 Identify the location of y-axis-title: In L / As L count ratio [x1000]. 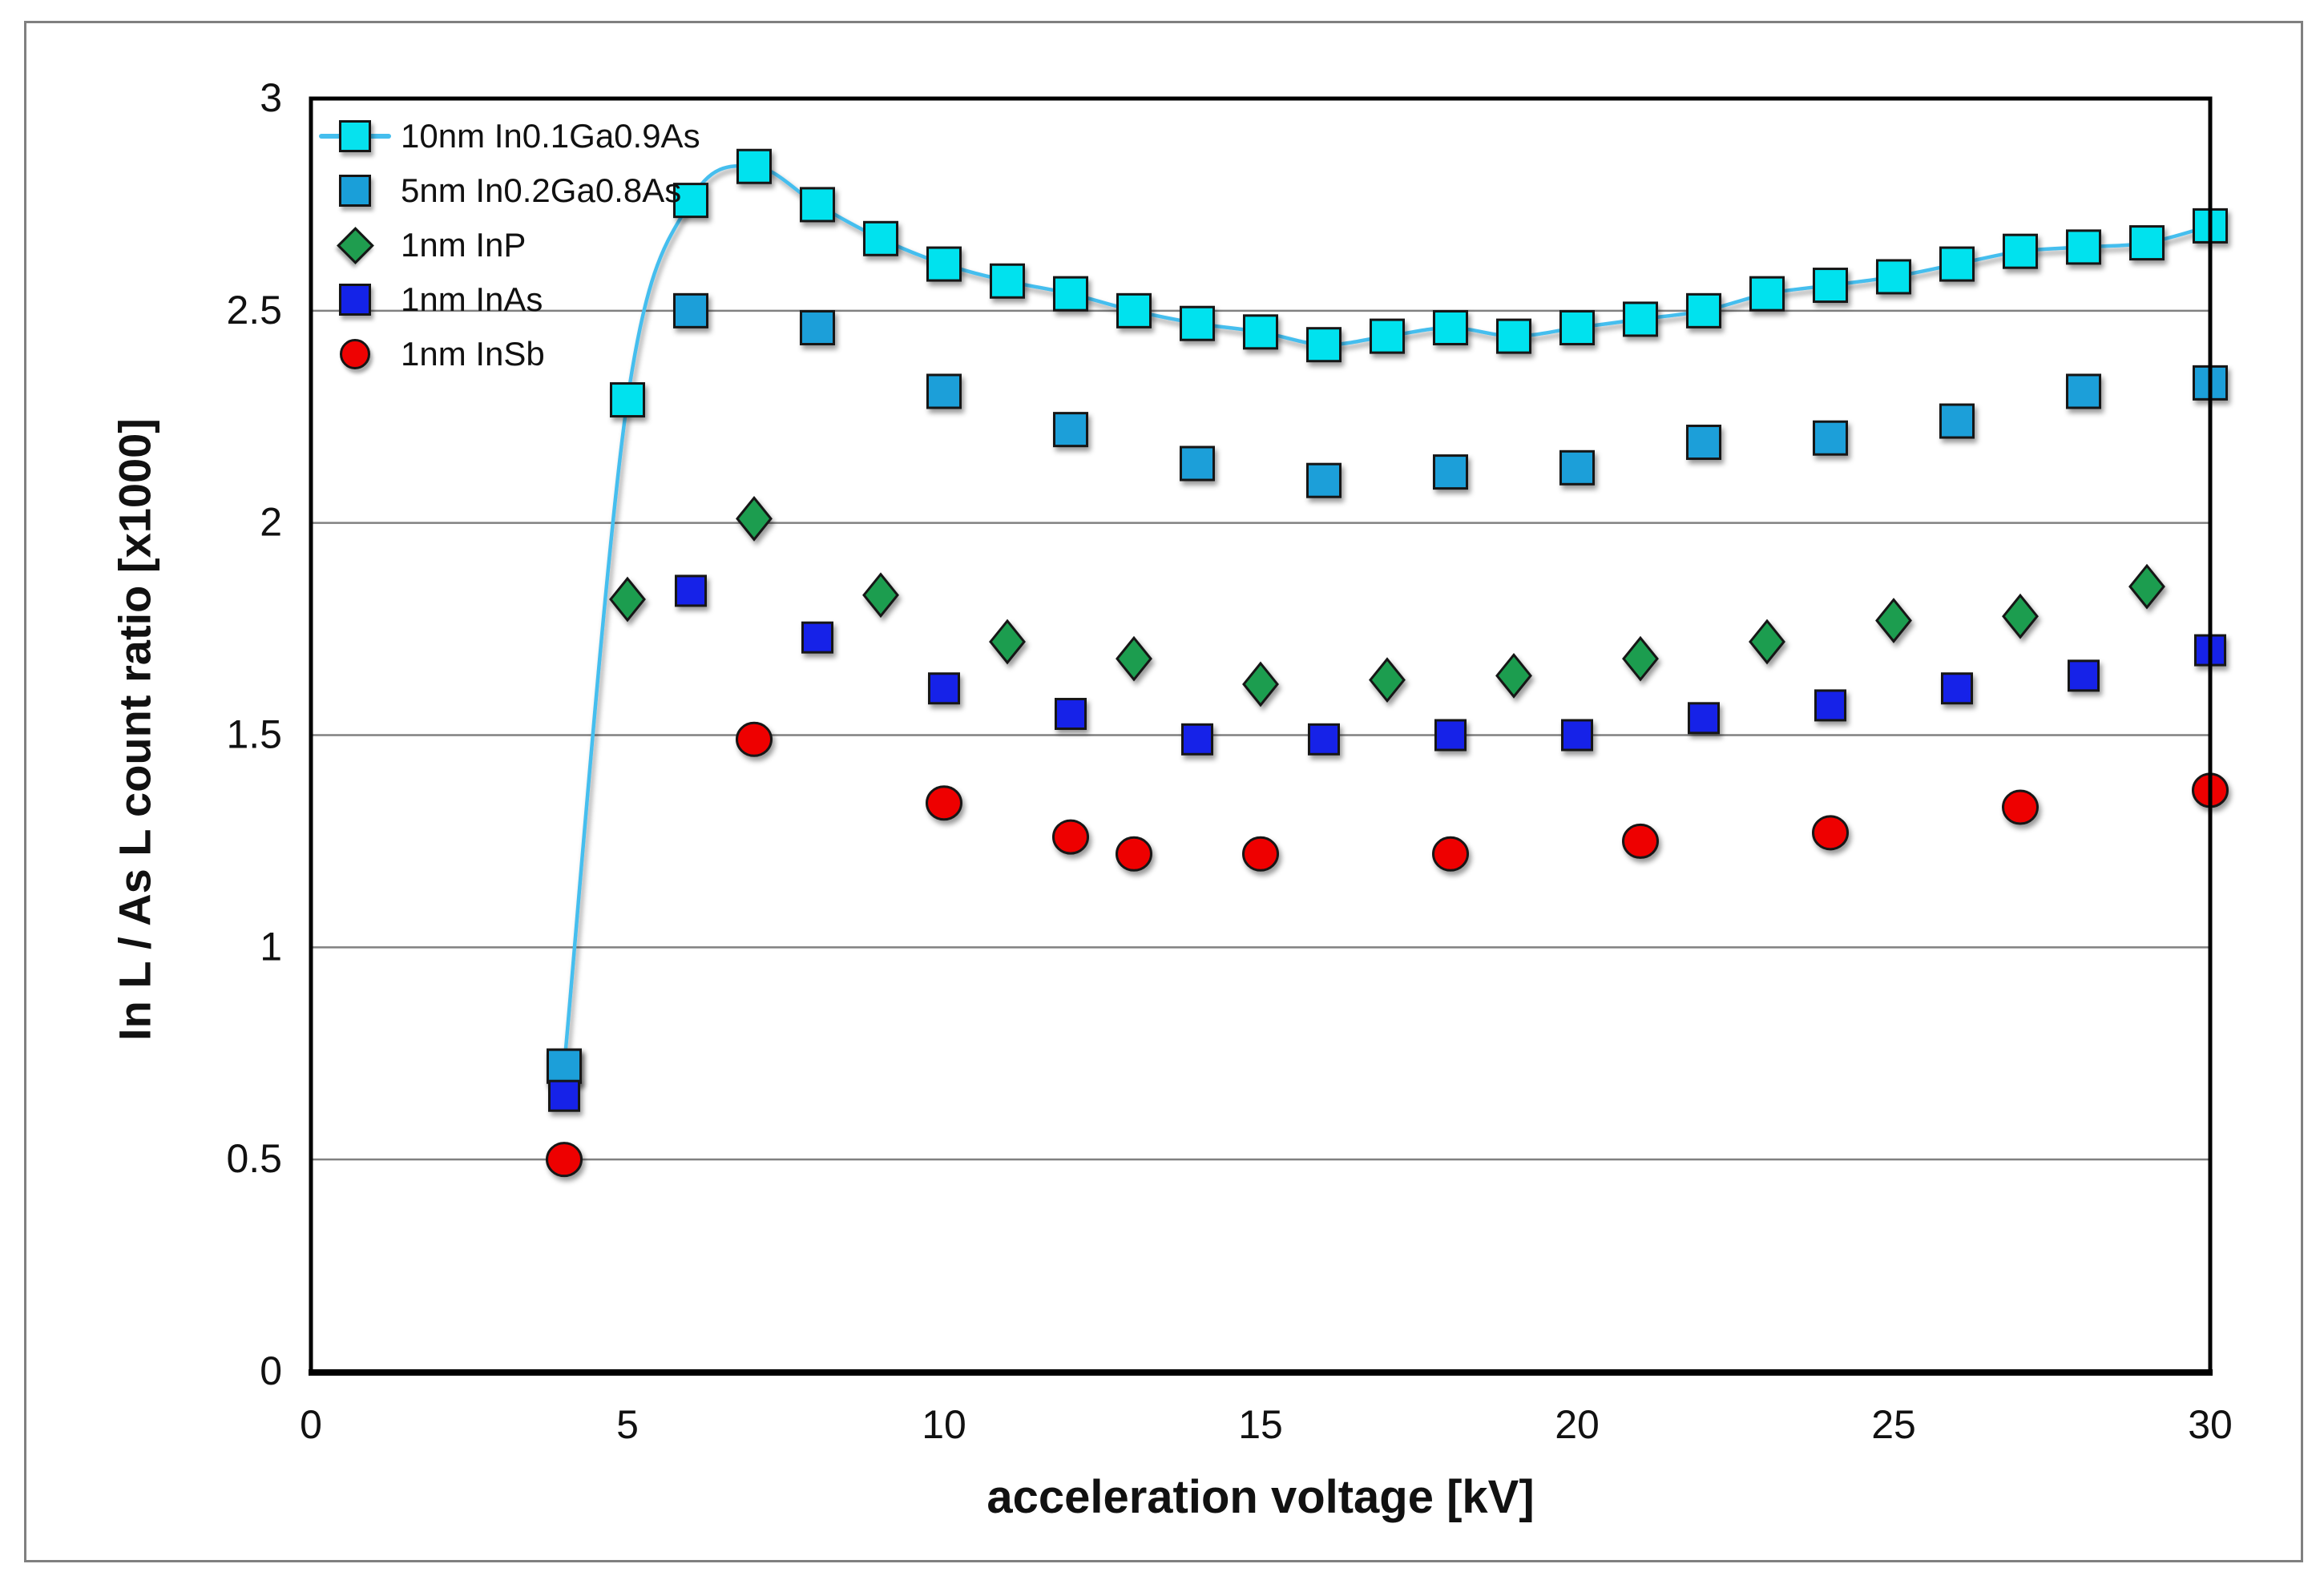
(134, 729).